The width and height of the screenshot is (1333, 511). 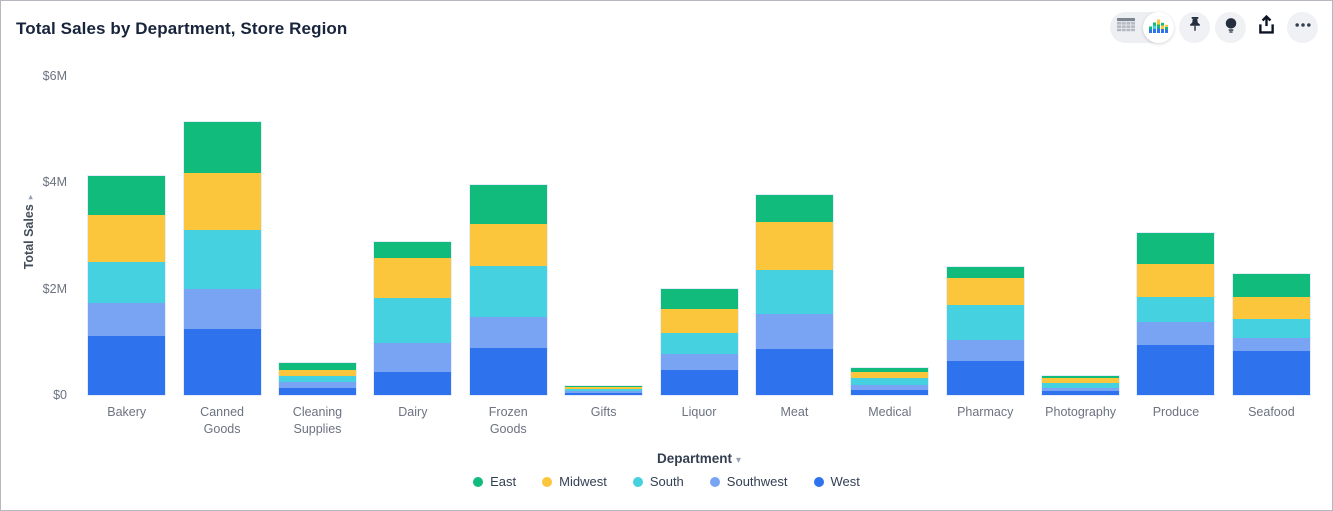 What do you see at coordinates (1266, 27) in the screenshot?
I see `share-button` at bounding box center [1266, 27].